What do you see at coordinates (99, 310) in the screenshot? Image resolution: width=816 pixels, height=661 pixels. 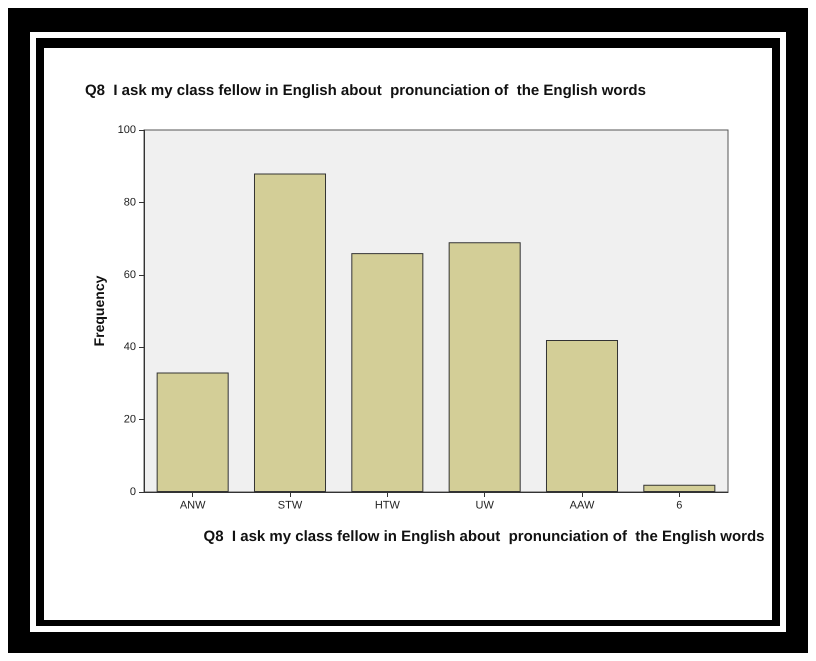 I see `y-axis-title: Frequency` at bounding box center [99, 310].